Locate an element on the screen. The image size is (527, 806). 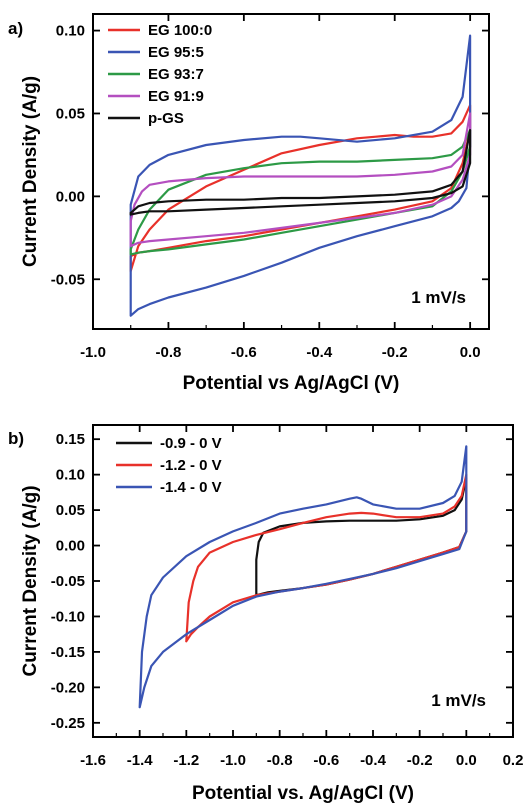
x-axis-title: Potential vs Ag/AgCl (V) is located at coordinates (291, 383).